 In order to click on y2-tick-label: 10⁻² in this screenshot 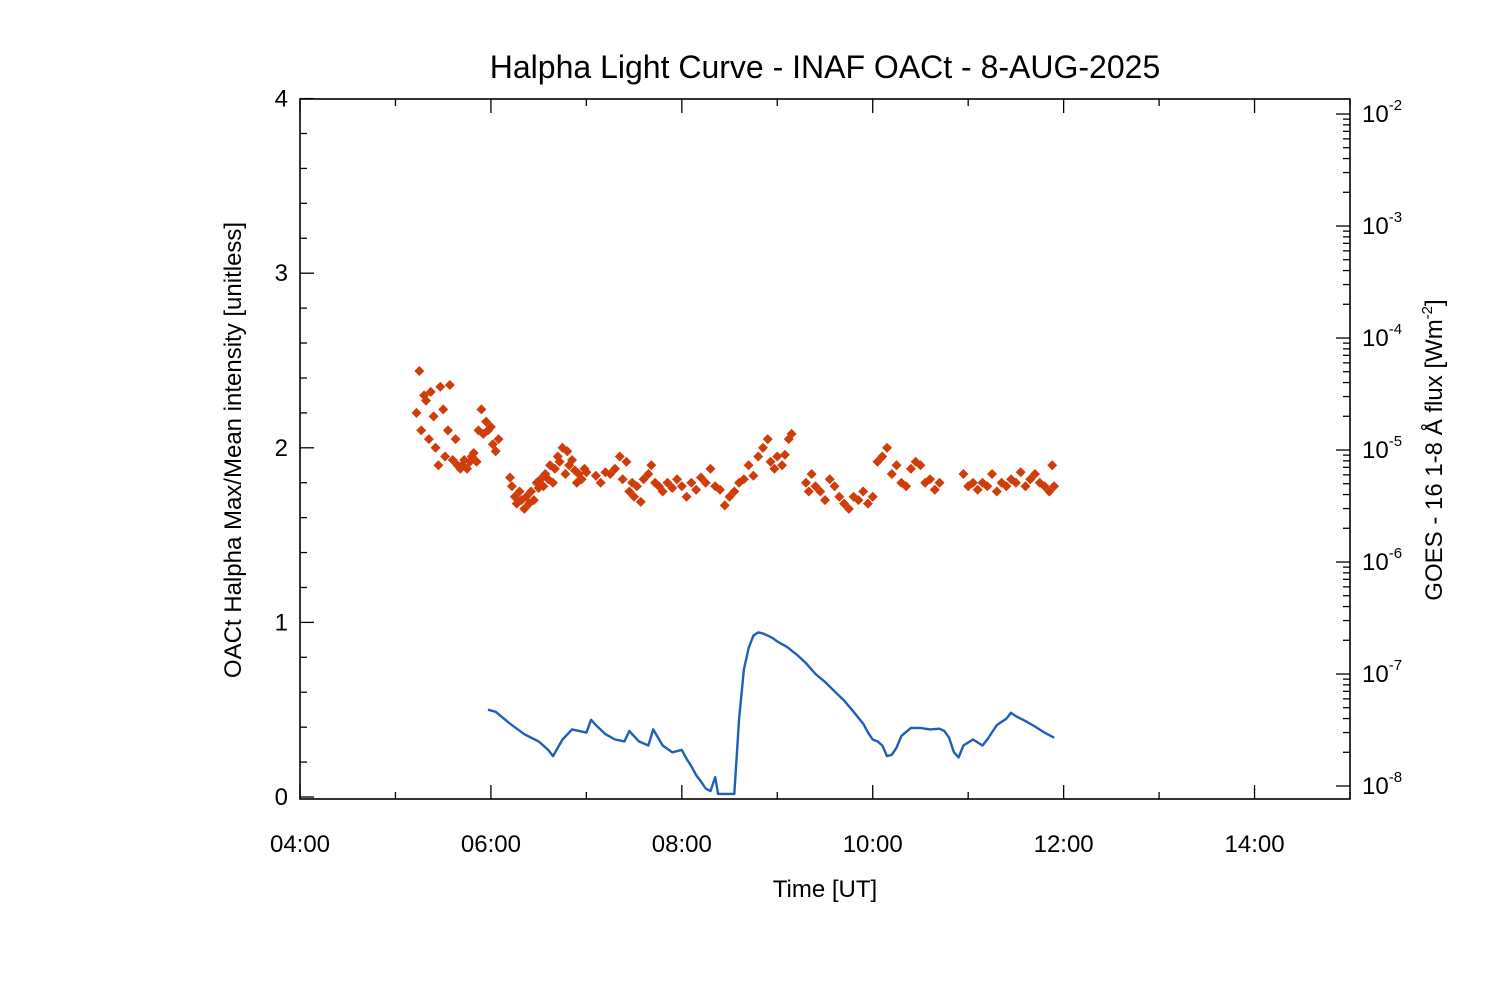, I will do `click(1382, 112)`.